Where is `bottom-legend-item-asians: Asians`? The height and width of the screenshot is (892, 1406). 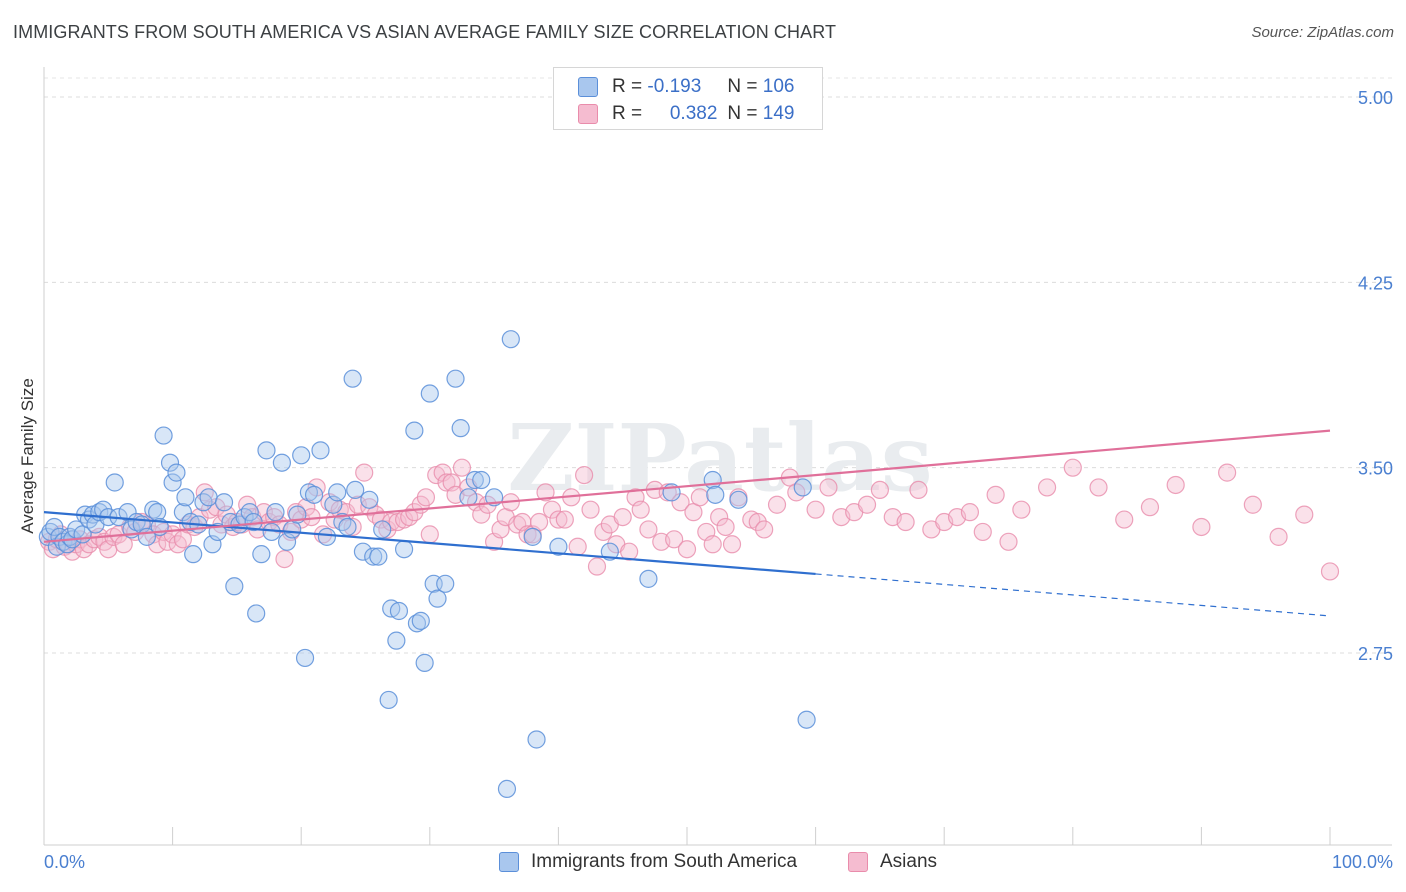
bottom-legend-item-asians: Asians is located at coordinates (892, 862).